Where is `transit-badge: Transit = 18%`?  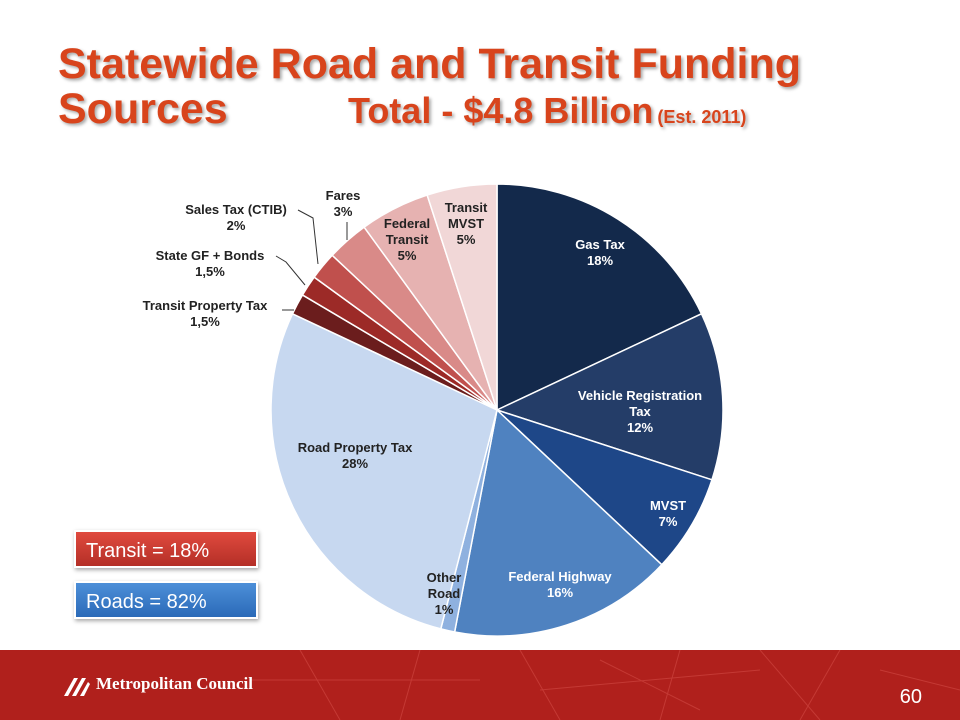
transit-badge: Transit = 18% is located at coordinates (166, 549).